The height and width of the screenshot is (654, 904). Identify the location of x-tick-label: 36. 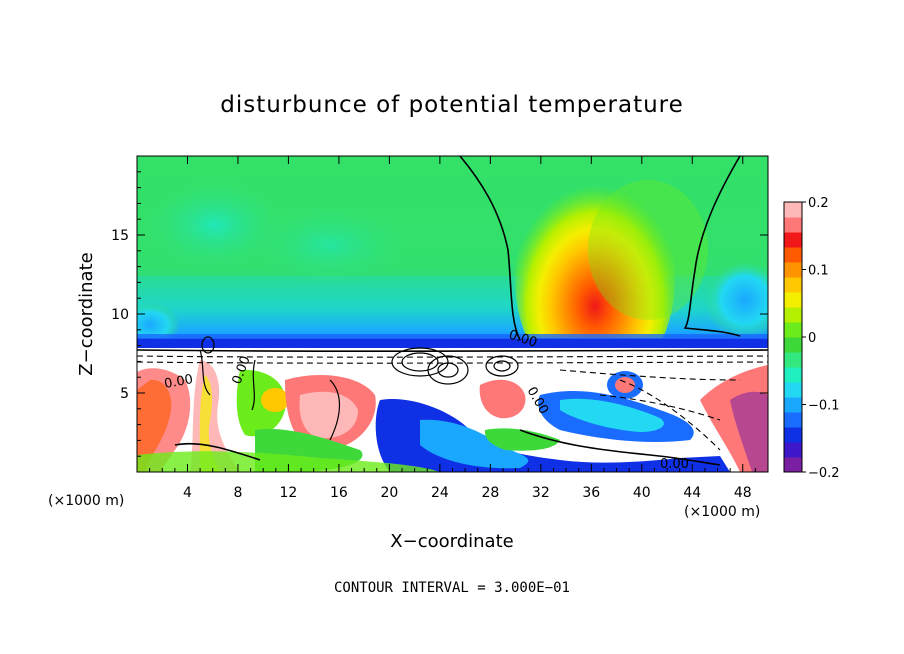
(591, 493).